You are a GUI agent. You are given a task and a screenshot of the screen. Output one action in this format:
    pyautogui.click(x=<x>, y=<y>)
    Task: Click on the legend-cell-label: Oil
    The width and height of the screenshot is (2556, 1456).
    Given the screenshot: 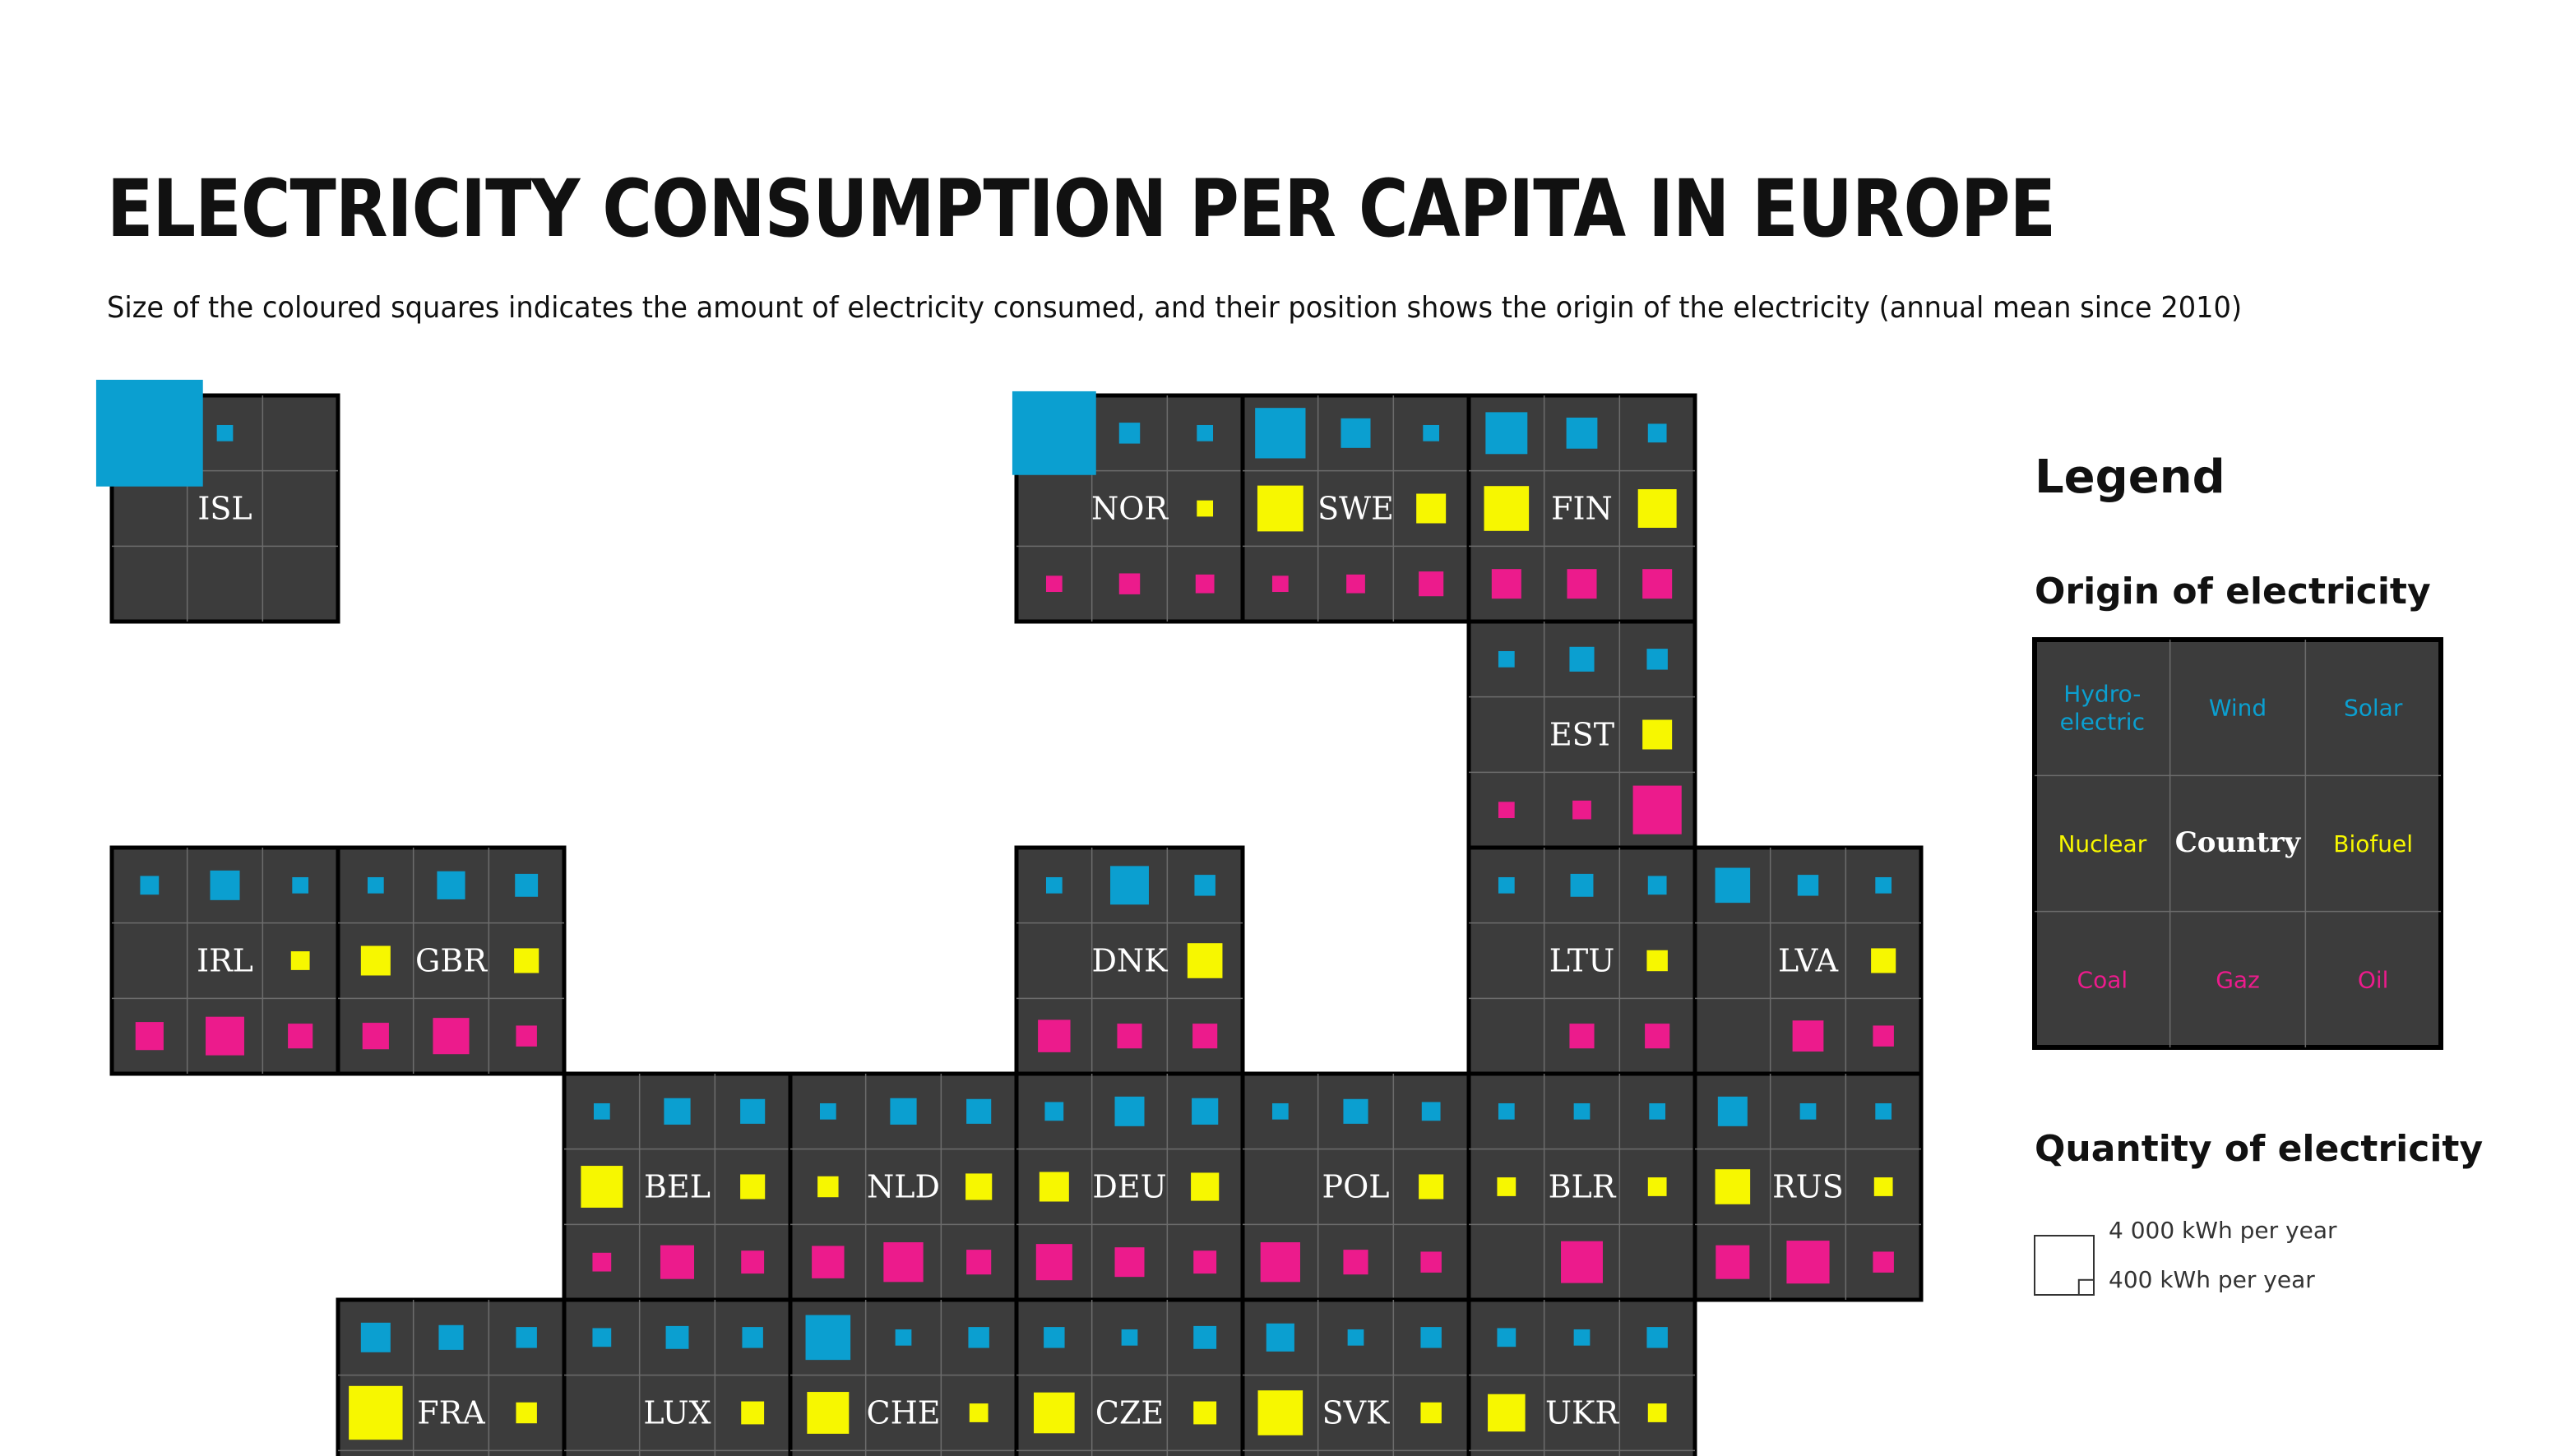 What is the action you would take?
    pyautogui.click(x=2373, y=979)
    